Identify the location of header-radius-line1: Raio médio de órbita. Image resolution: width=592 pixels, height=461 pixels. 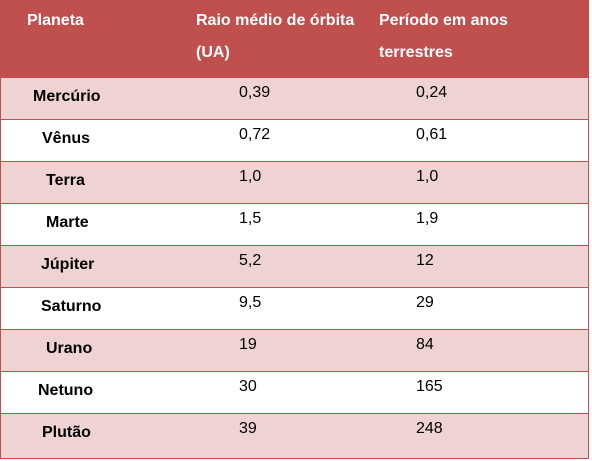
(275, 20).